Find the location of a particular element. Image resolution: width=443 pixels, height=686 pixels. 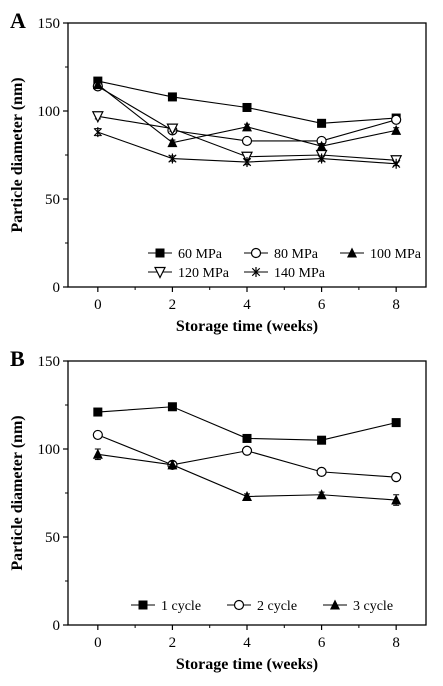

legend-label: 60 MPa is located at coordinates (200, 254).